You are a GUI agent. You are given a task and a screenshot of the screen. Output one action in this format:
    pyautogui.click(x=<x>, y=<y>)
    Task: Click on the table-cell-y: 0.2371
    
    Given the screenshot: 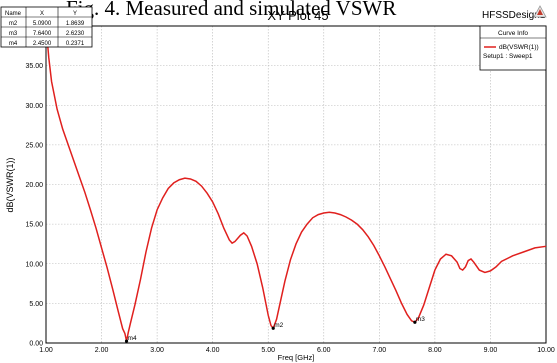 What is the action you would take?
    pyautogui.click(x=75, y=44)
    